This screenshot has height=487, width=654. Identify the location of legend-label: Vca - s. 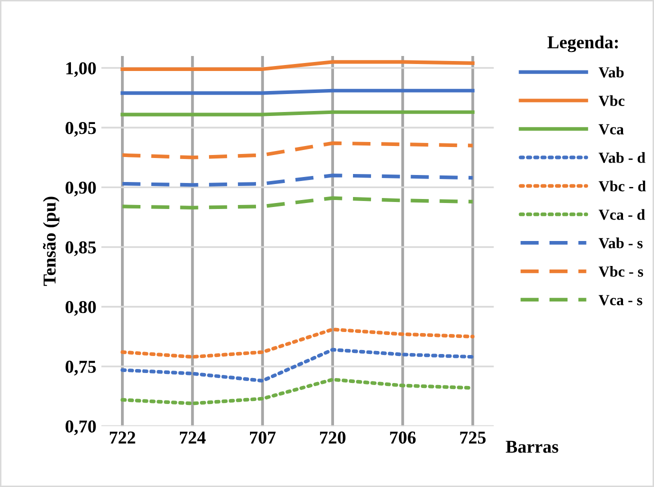
(620, 300).